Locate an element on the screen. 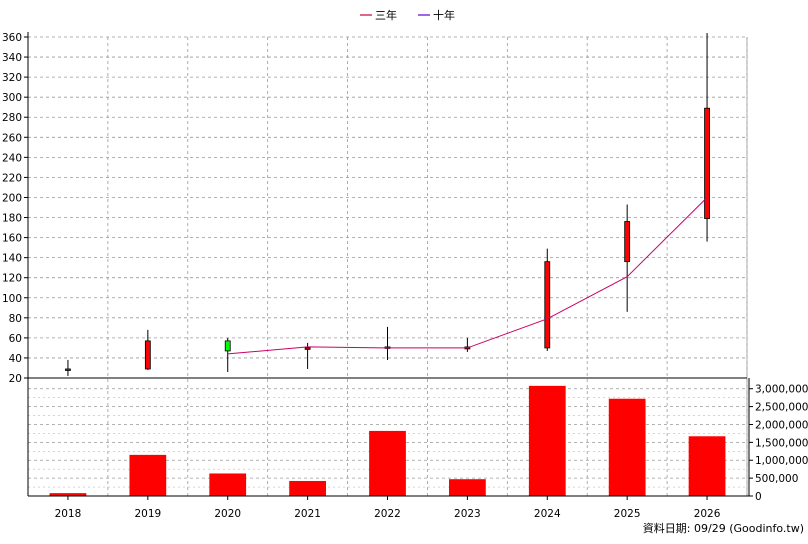 This screenshot has width=808, height=544. candle-body-2018 is located at coordinates (68, 369).